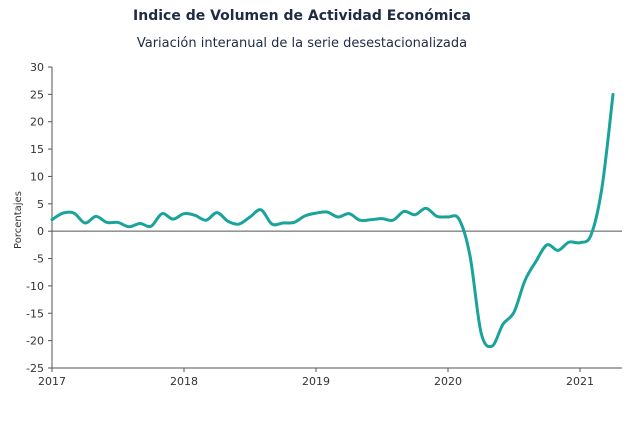 The height and width of the screenshot is (424, 640). I want to click on x-tick-label: 2018, so click(184, 381).